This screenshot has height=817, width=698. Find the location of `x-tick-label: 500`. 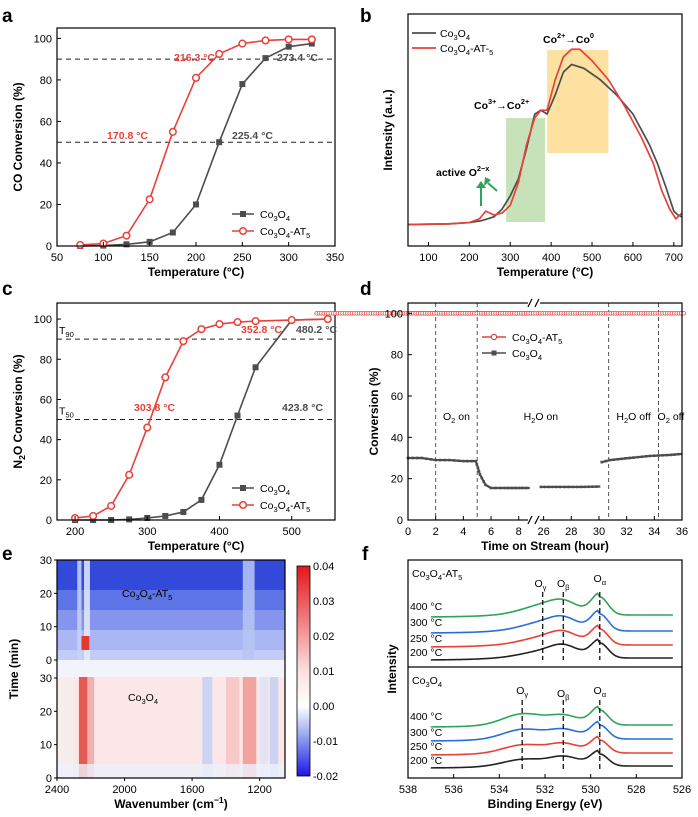

x-tick-label: 500 is located at coordinates (592, 258).